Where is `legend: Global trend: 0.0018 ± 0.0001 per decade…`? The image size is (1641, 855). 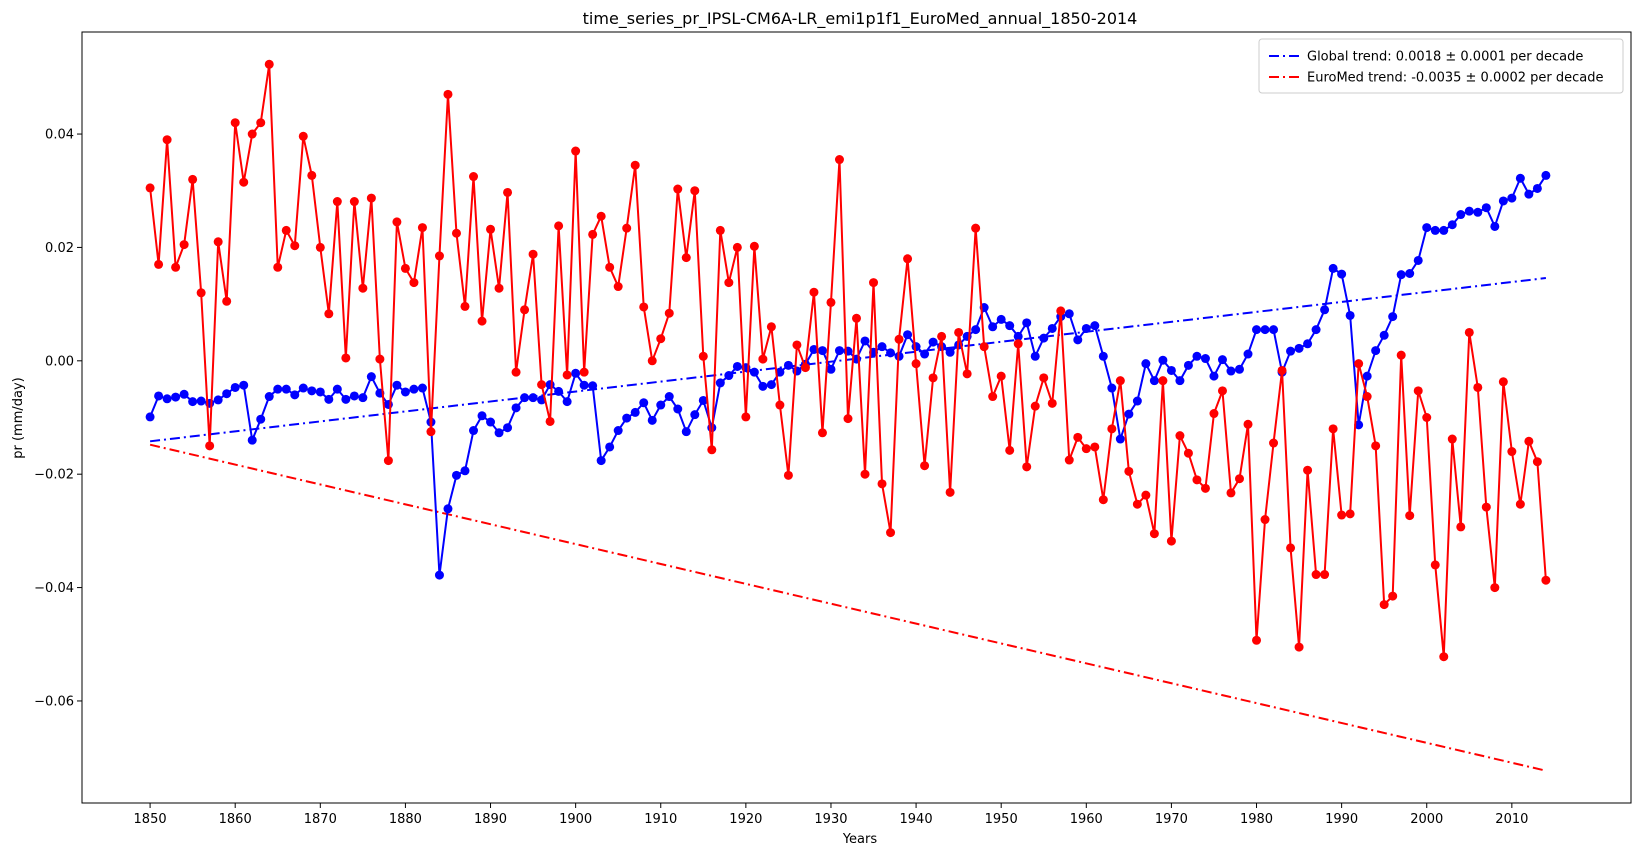
legend: Global trend: 0.0018 ± 0.0001 per decade… is located at coordinates (1441, 66).